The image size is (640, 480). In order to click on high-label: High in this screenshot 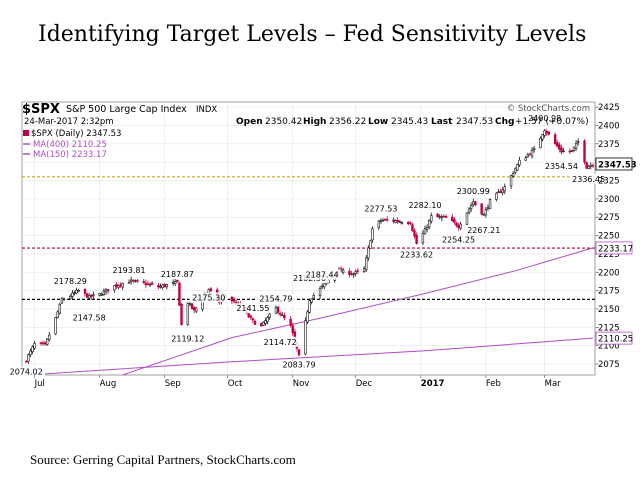, I will do `click(314, 122)`.